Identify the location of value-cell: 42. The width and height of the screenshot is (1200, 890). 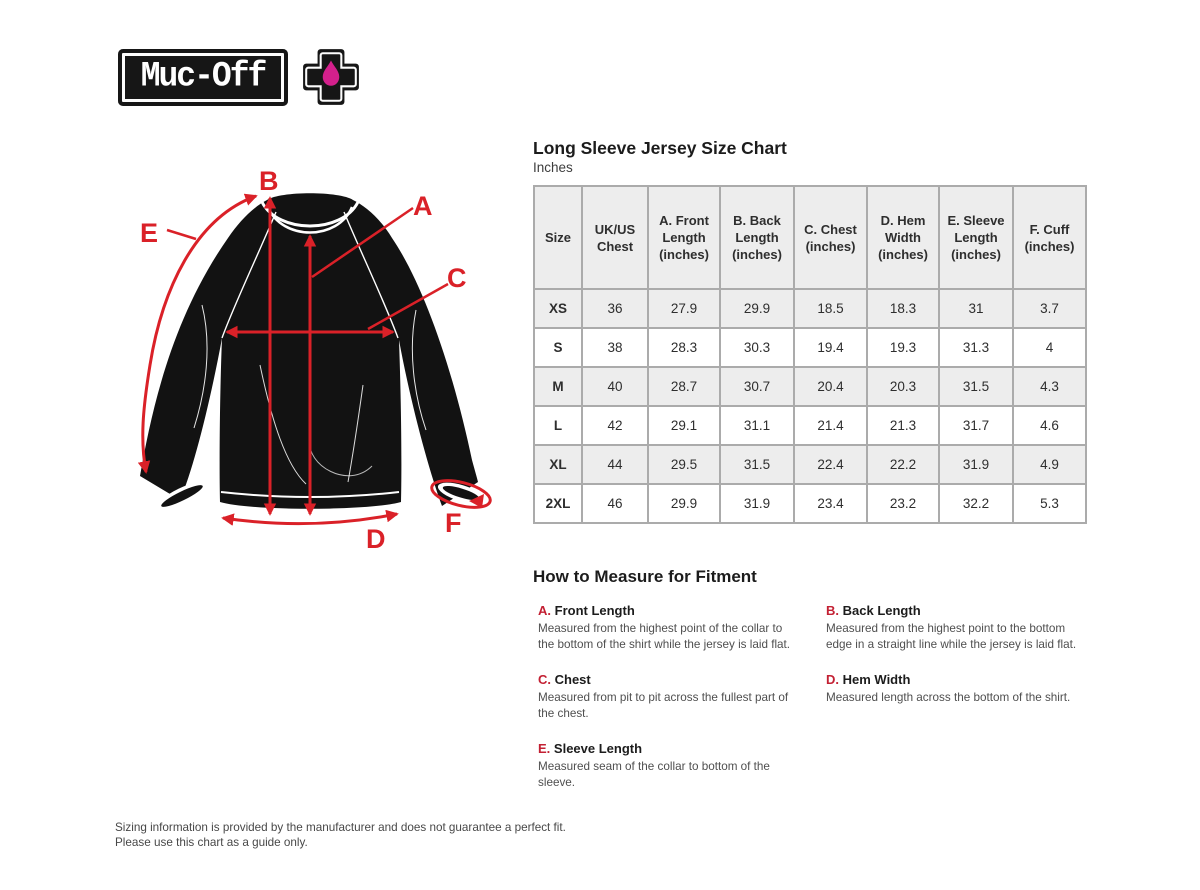
(615, 425).